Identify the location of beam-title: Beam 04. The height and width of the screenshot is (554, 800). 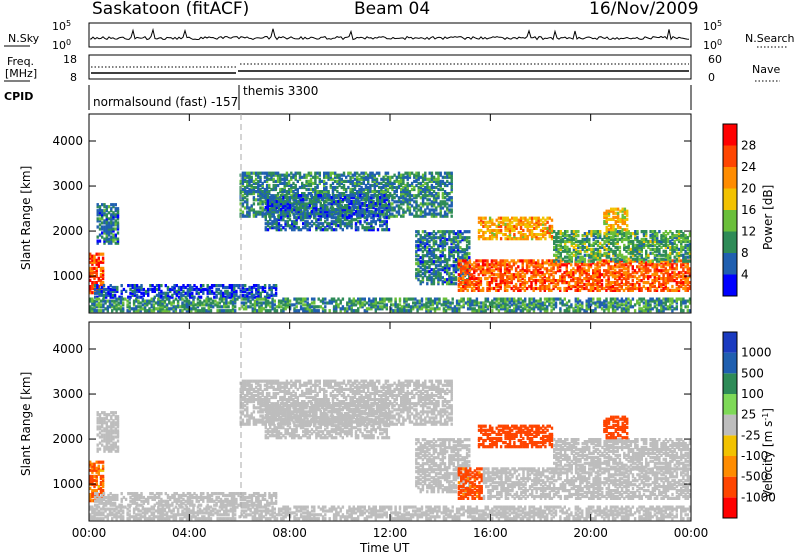
(392, 9).